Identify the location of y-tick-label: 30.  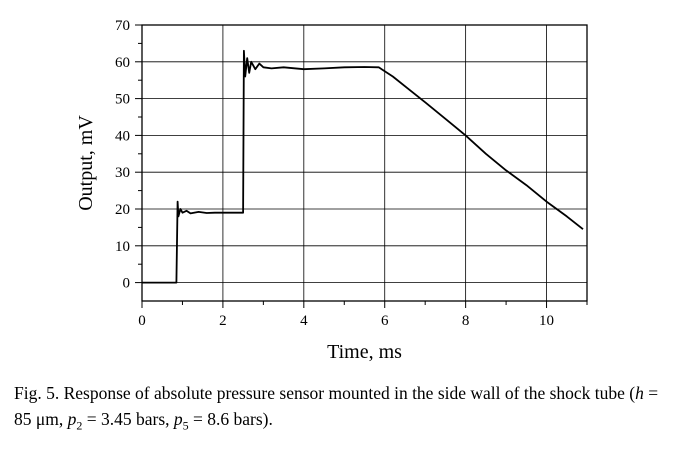
(122, 173).